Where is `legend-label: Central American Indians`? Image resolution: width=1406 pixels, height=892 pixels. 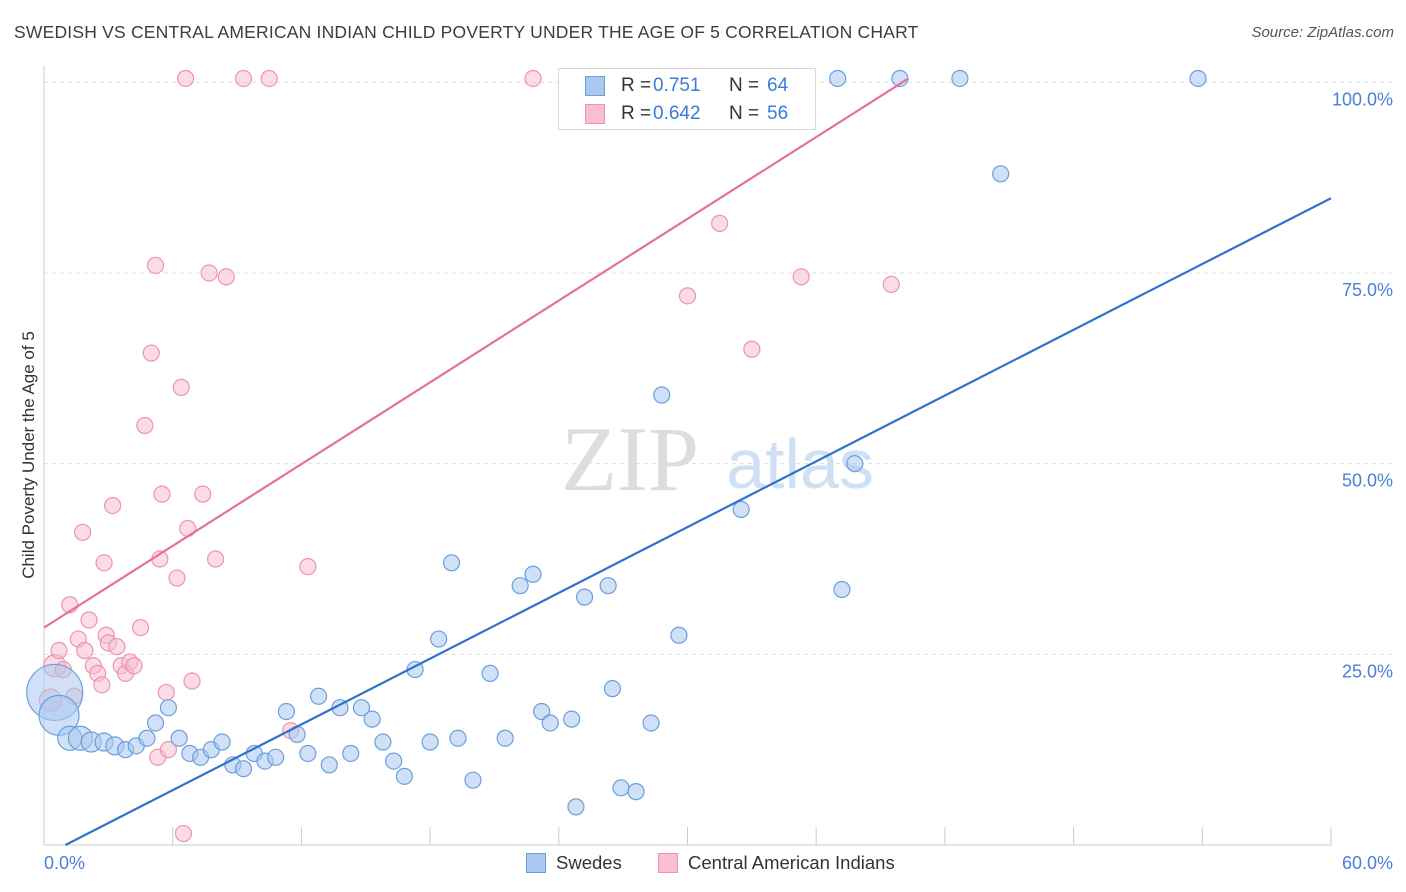 legend-label: Central American Indians is located at coordinates (791, 862).